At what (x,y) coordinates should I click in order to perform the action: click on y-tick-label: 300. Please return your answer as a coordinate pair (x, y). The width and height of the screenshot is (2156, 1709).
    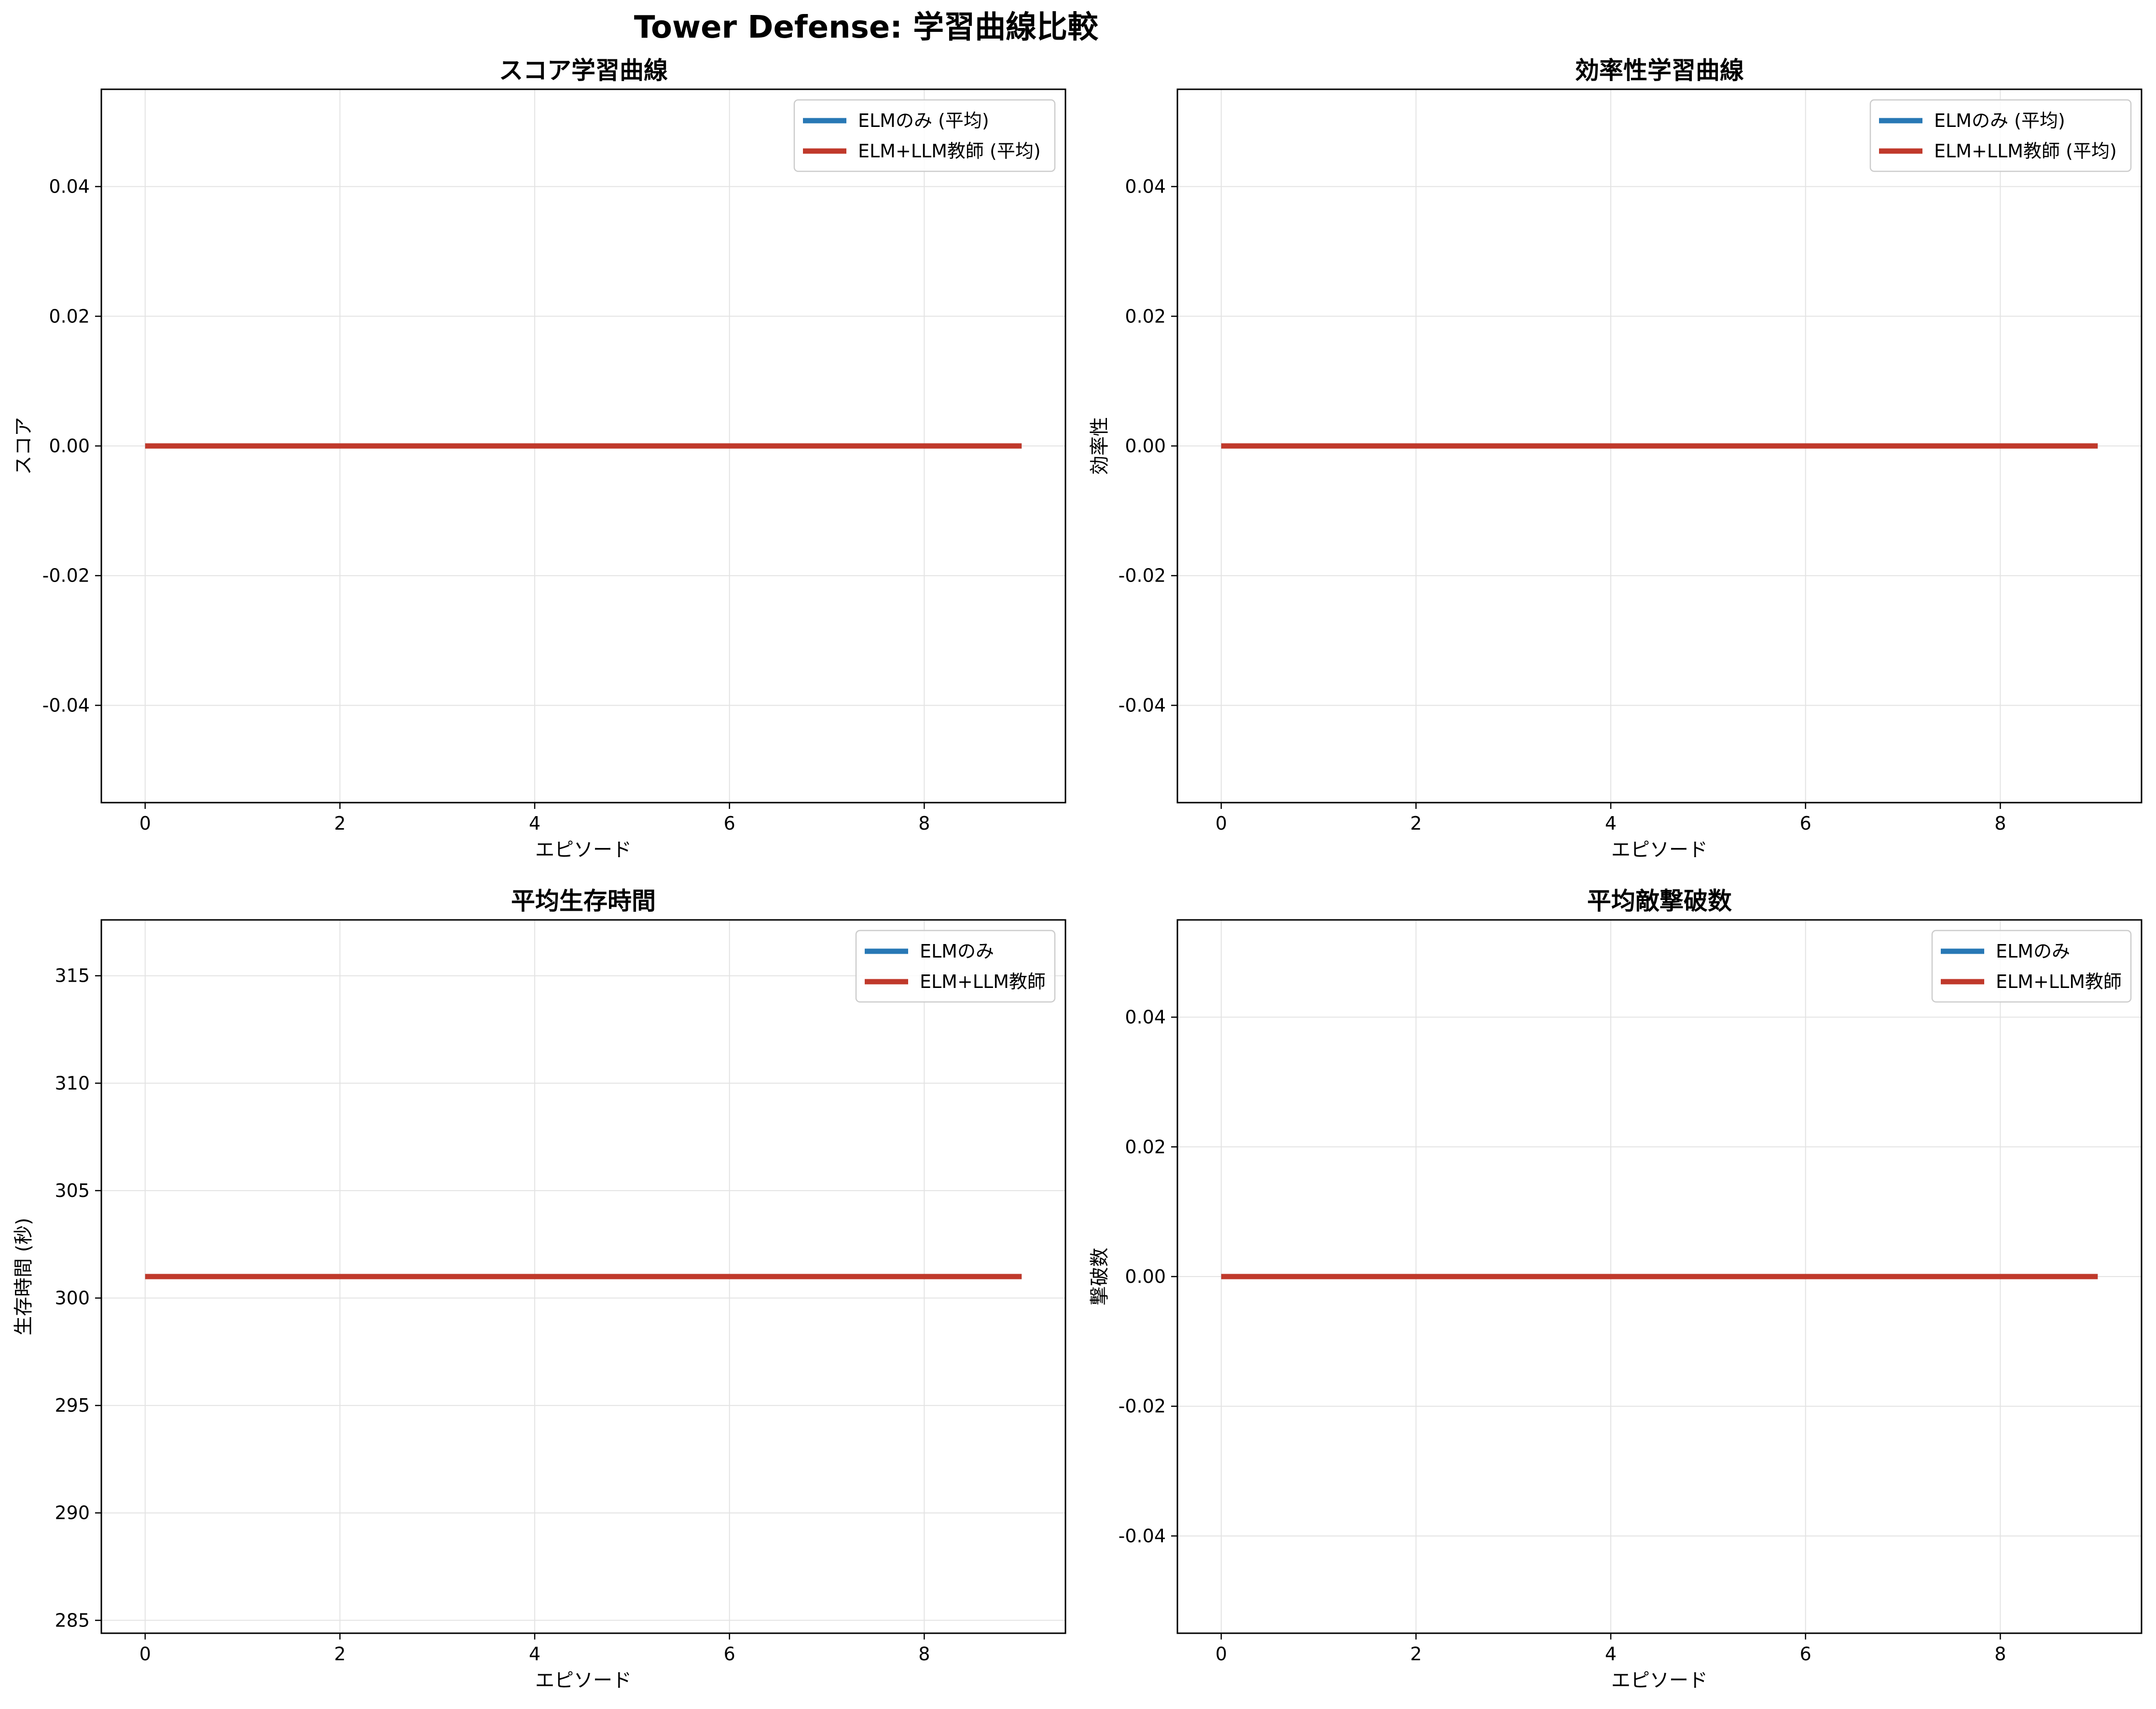
    Looking at the image, I should click on (72, 1298).